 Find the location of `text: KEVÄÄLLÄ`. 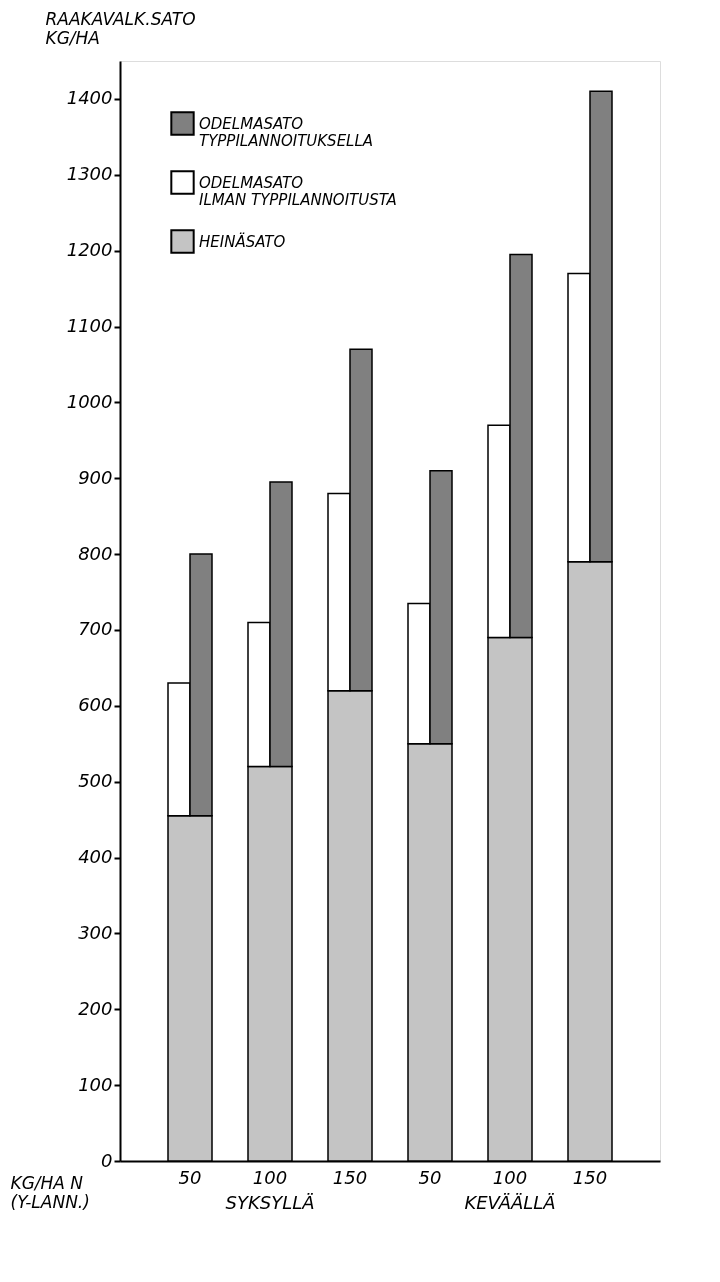

text: KEVÄÄLLÄ is located at coordinates (510, 1202).